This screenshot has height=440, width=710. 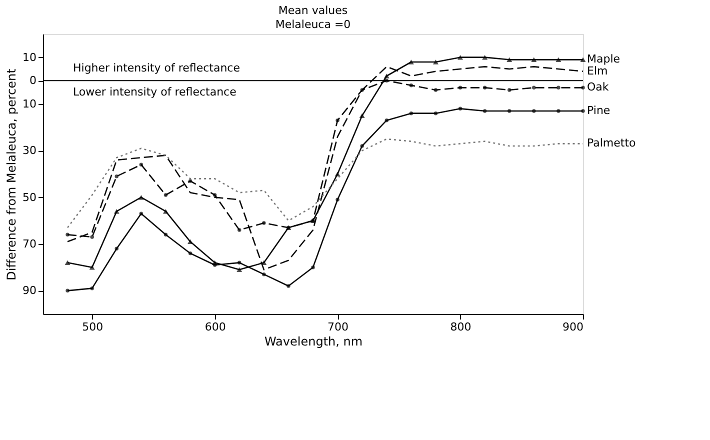 What do you see at coordinates (29, 151) in the screenshot?
I see `y-tick-label: 30` at bounding box center [29, 151].